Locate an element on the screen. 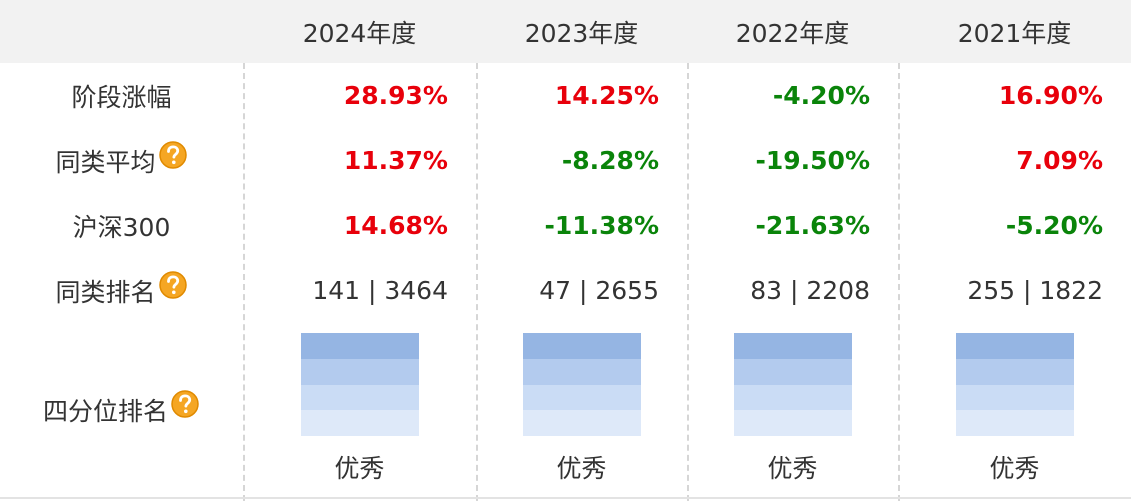 This screenshot has width=1131, height=501. row-label-text: 四分位排名 is located at coordinates (105, 411).